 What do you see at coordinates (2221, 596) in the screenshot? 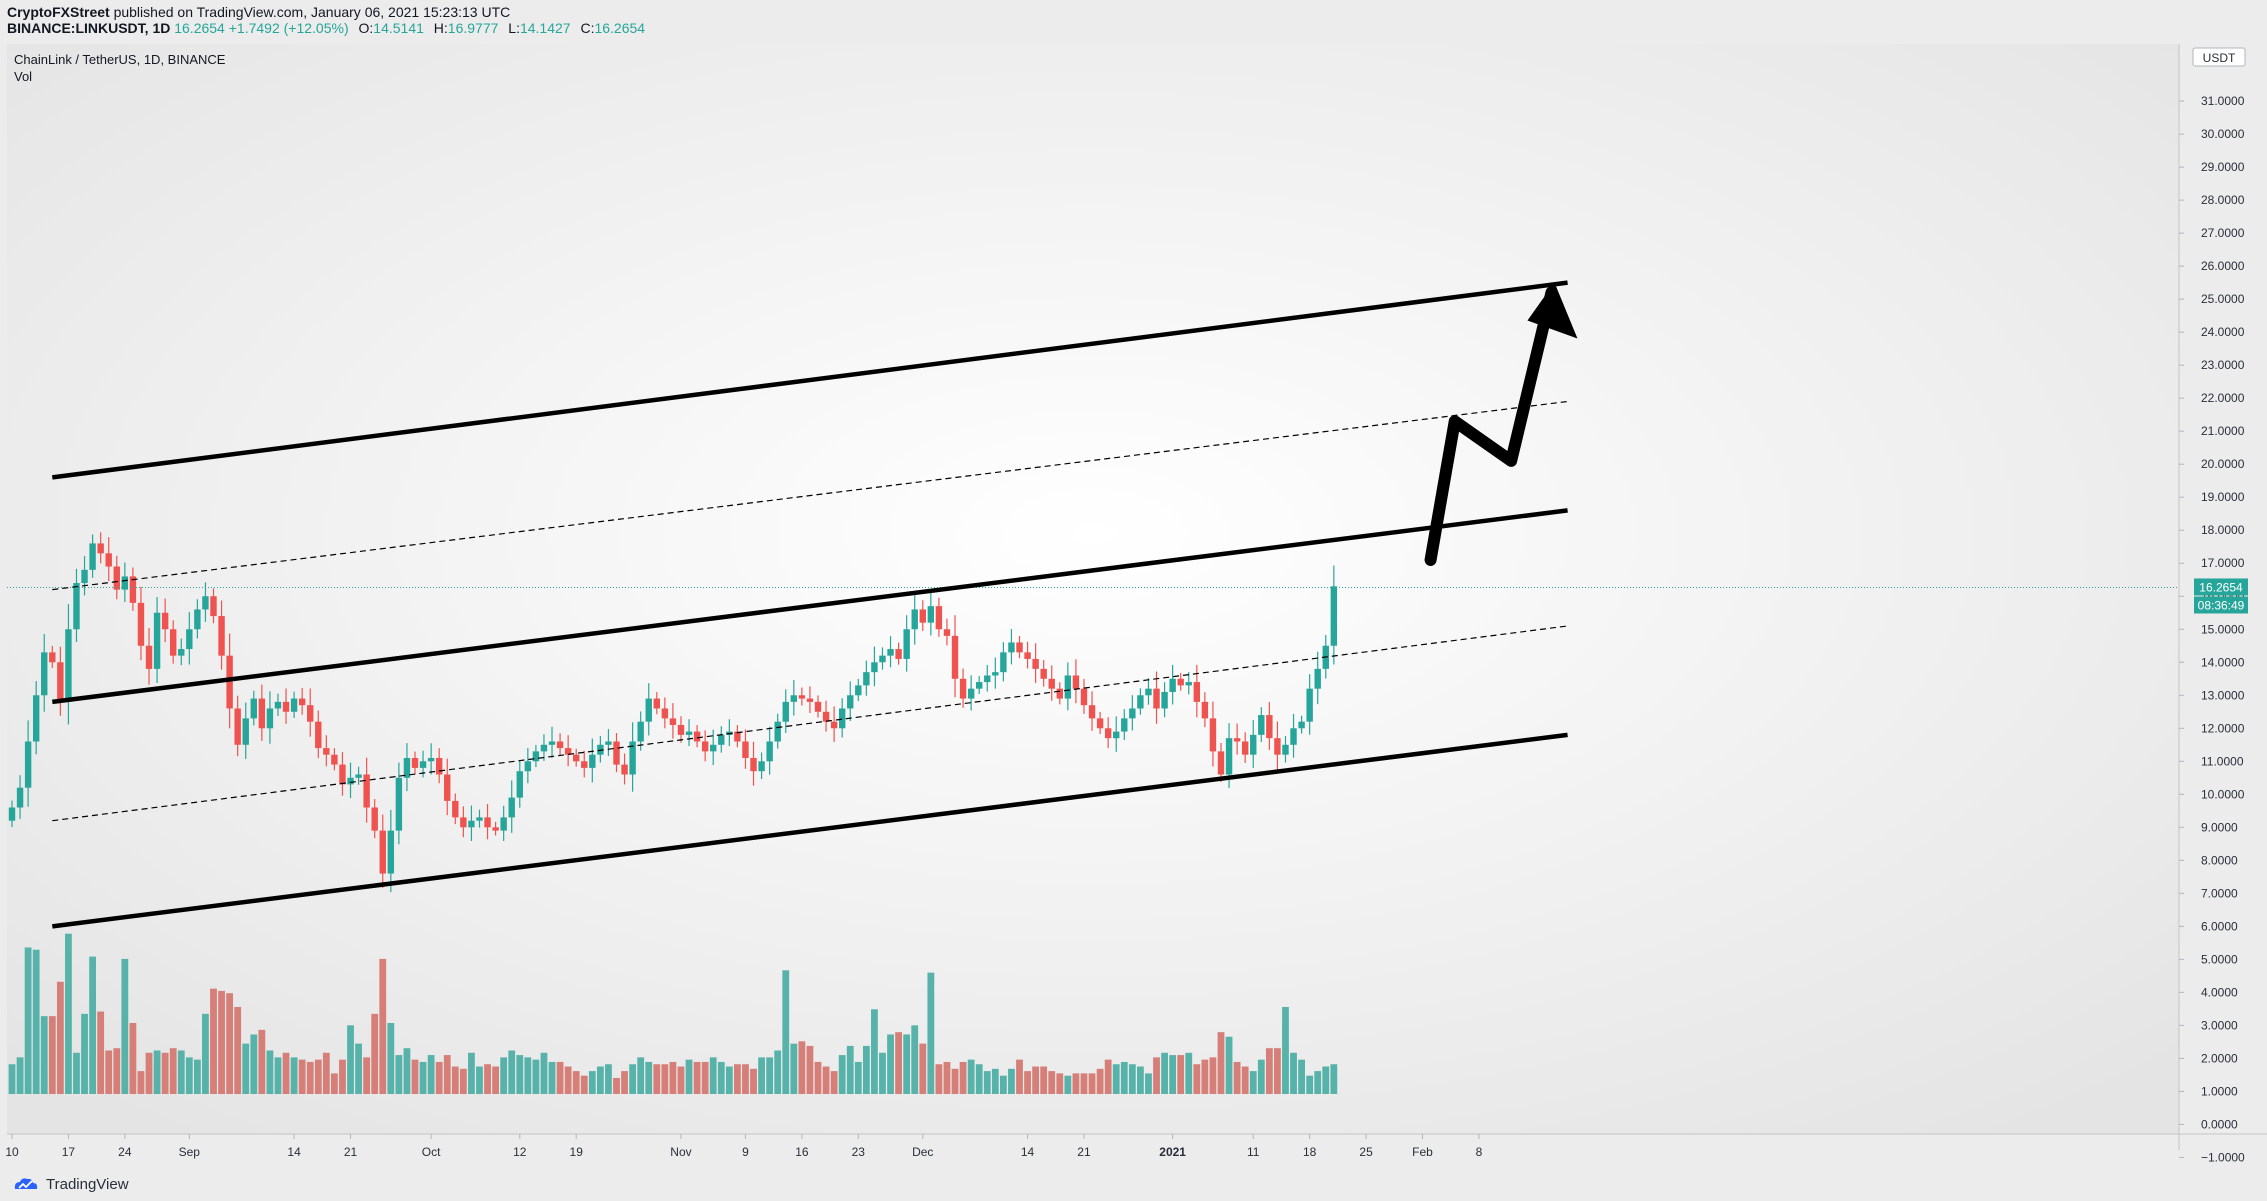
I see `last-price-tag: 16.2654 08:36:49` at bounding box center [2221, 596].